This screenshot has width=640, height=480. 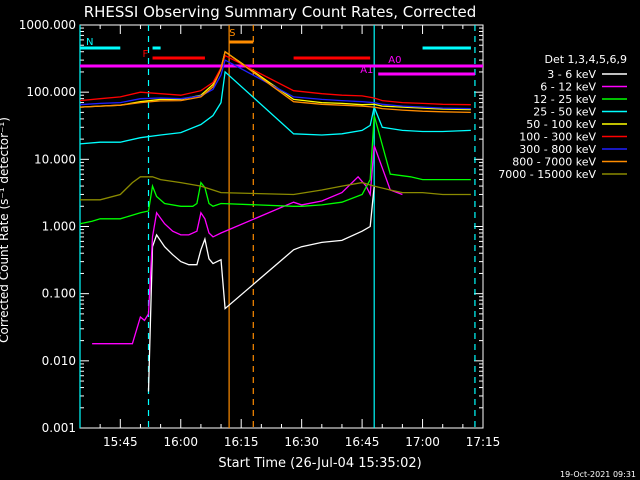 I want to click on legend-label: 12 - 25 keV, so click(x=564, y=99).